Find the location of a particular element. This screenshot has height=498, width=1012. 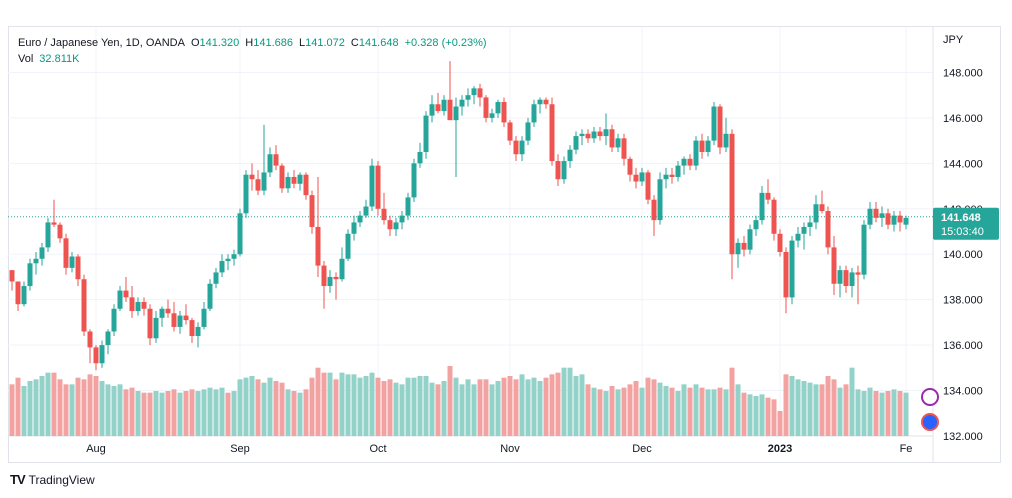

event-badge-icon is located at coordinates (930, 422).